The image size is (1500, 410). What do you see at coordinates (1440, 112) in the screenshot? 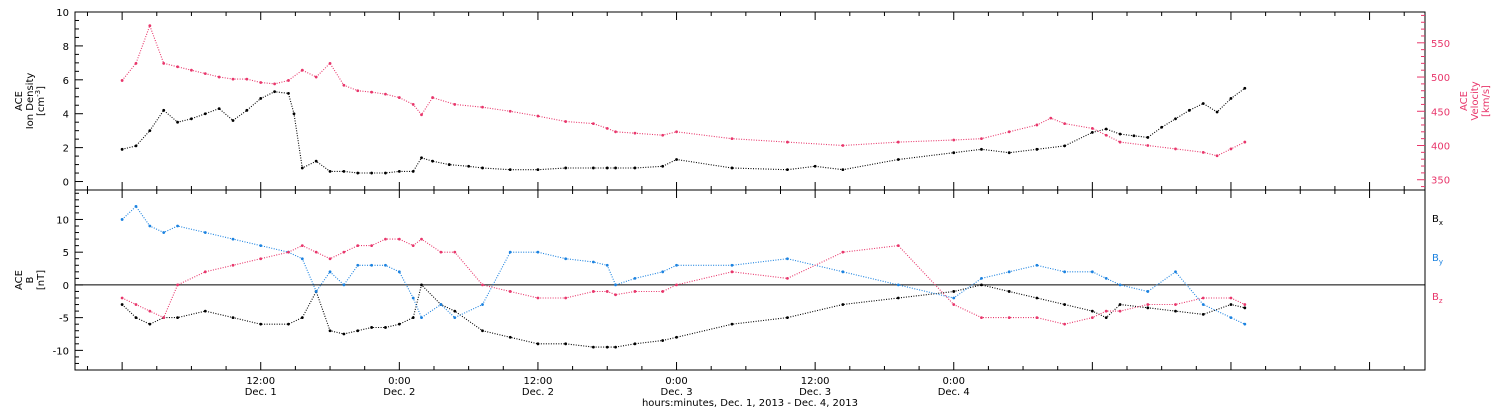
I see `velocity-tick-label: 450` at bounding box center [1440, 112].